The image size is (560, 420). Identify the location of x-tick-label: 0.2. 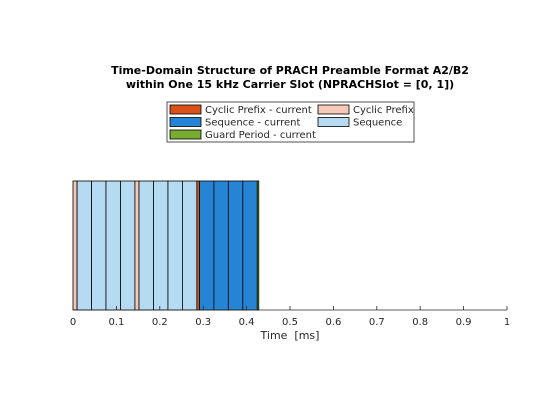
(160, 322).